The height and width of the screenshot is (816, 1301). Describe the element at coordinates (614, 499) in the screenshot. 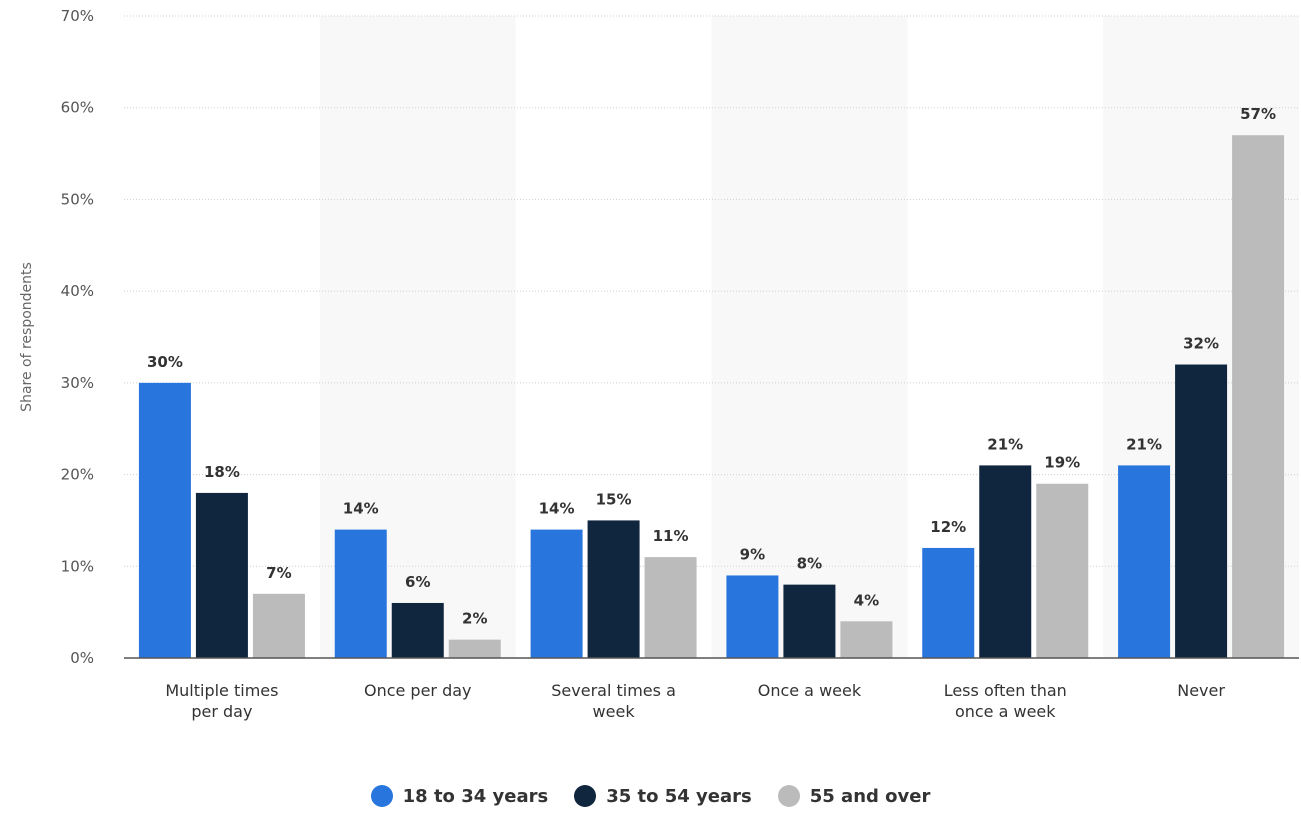

I see `data-label: 15%` at that location.